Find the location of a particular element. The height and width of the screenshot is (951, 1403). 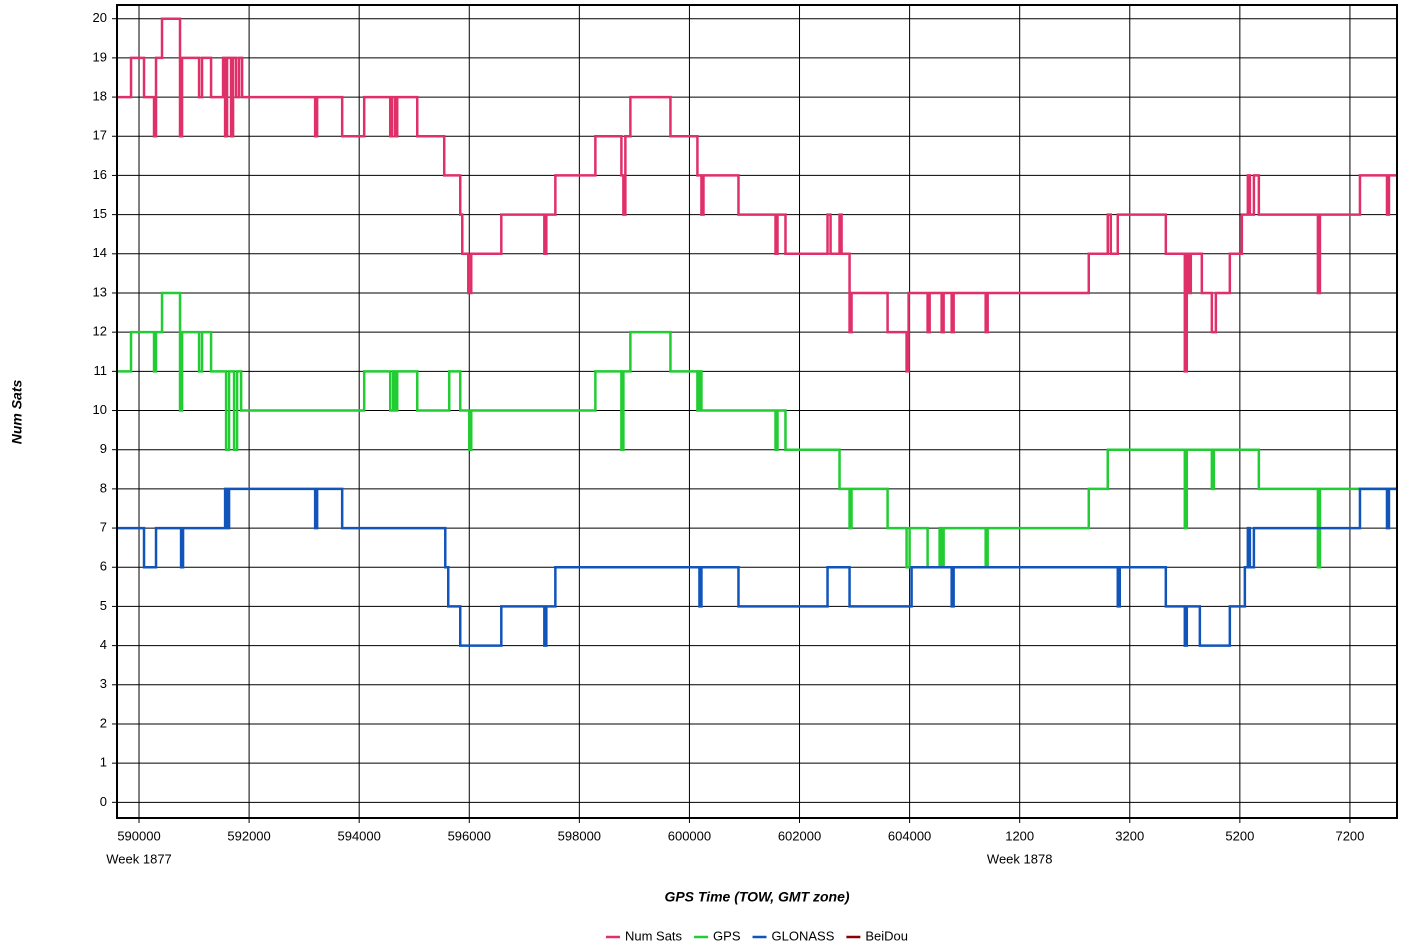

x-tick-label: 594000 is located at coordinates (358, 835).